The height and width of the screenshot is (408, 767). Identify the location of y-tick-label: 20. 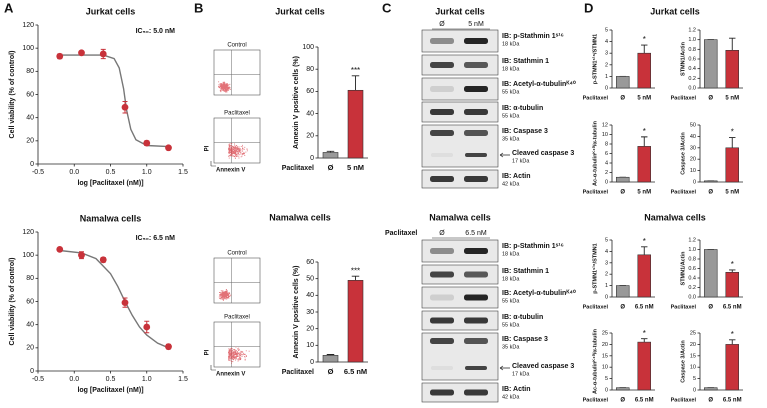
(30, 141).